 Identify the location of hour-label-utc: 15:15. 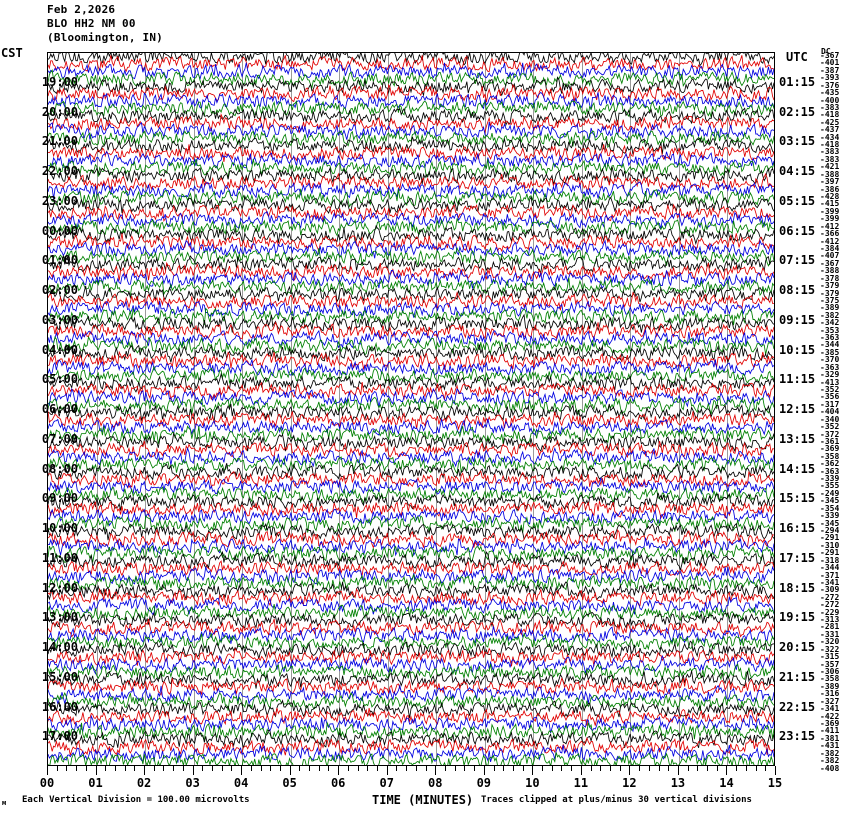
(797, 498).